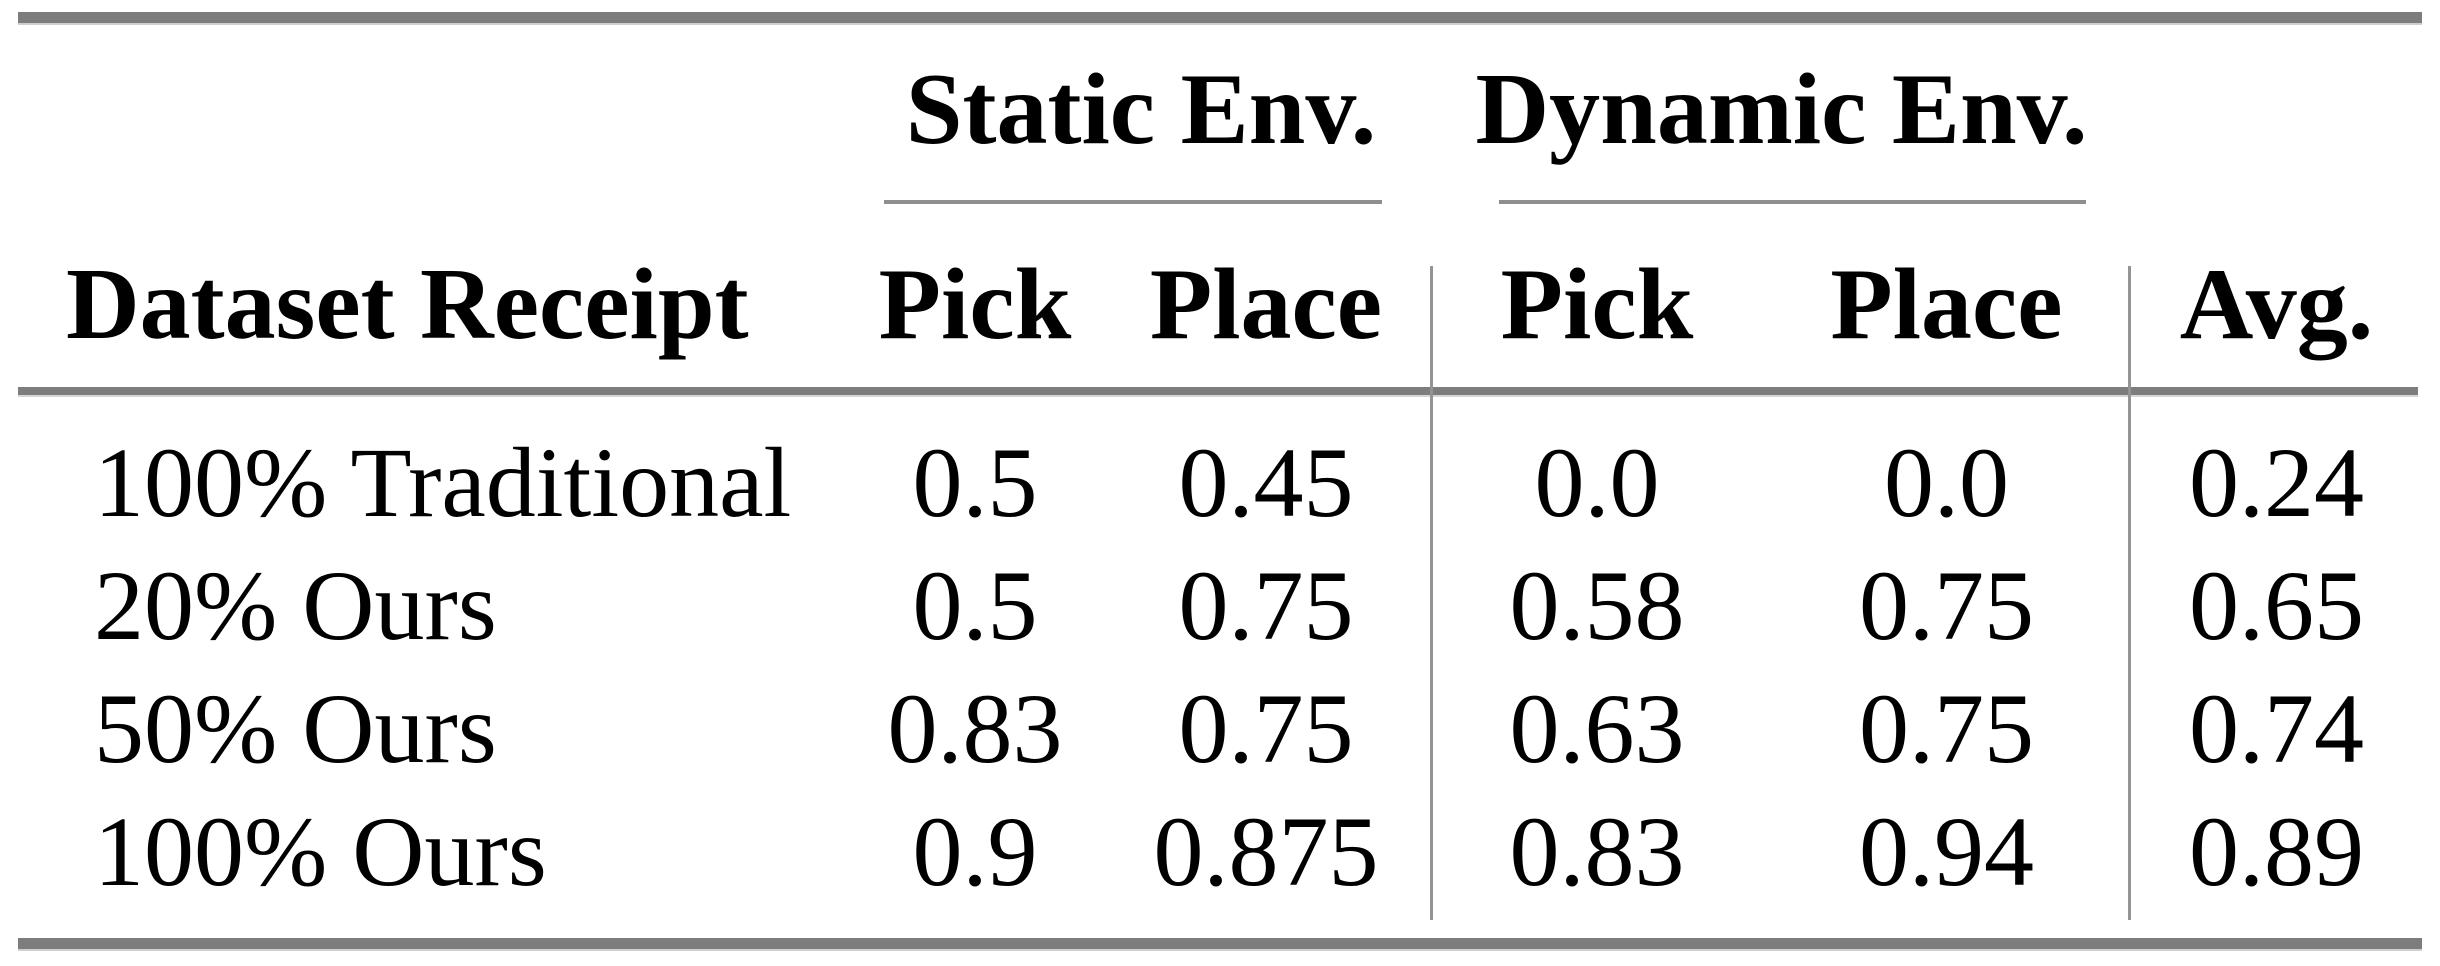 The width and height of the screenshot is (2440, 966). I want to click on cell-avg: 0.89, so click(2276, 851).